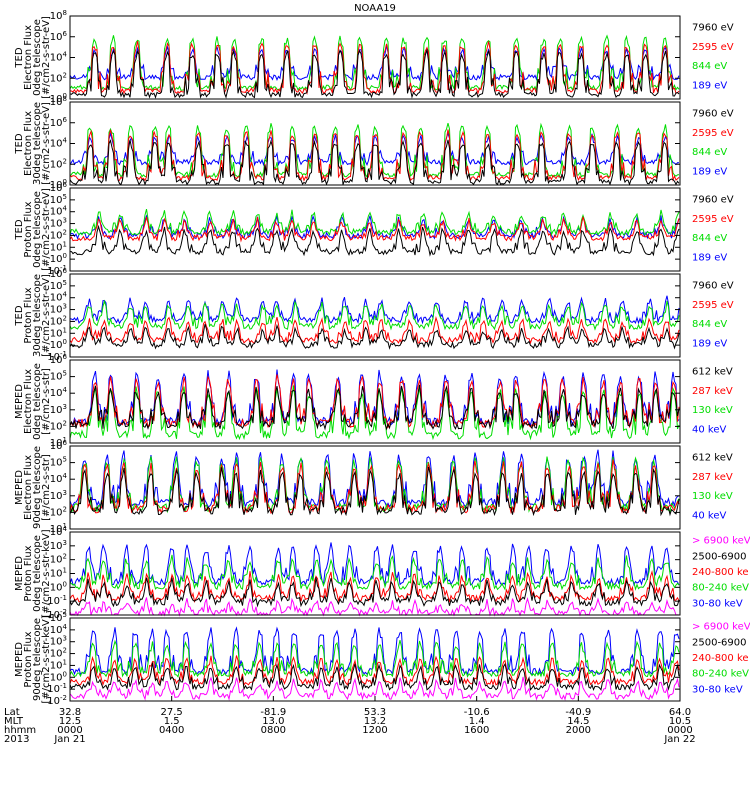 This screenshot has height=800, width=750. I want to click on x-tick-label: 1200, so click(374, 730).